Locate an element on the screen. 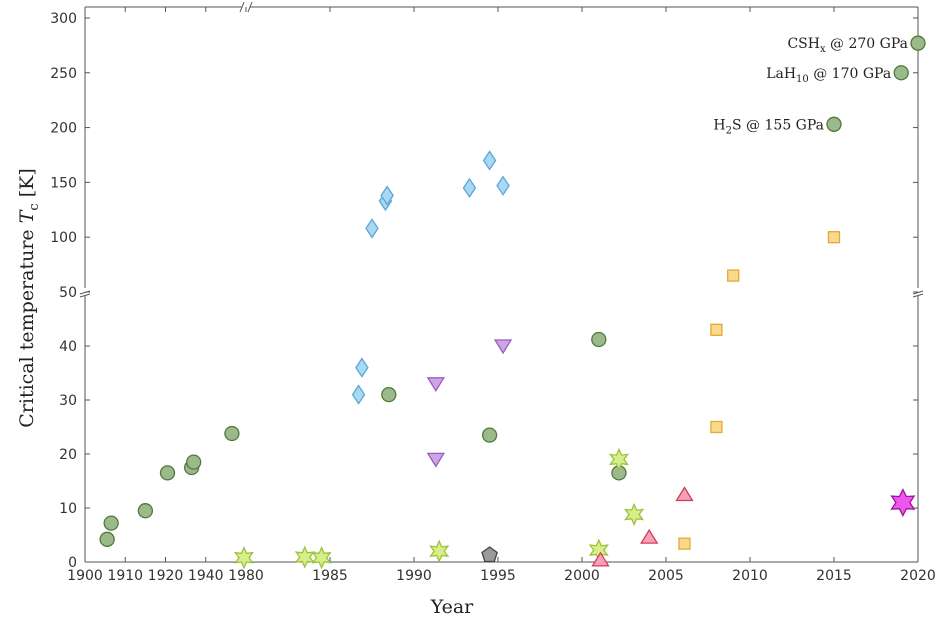 The height and width of the screenshot is (618, 950). annotation-label: H2S @ 155 GPa is located at coordinates (768, 126).